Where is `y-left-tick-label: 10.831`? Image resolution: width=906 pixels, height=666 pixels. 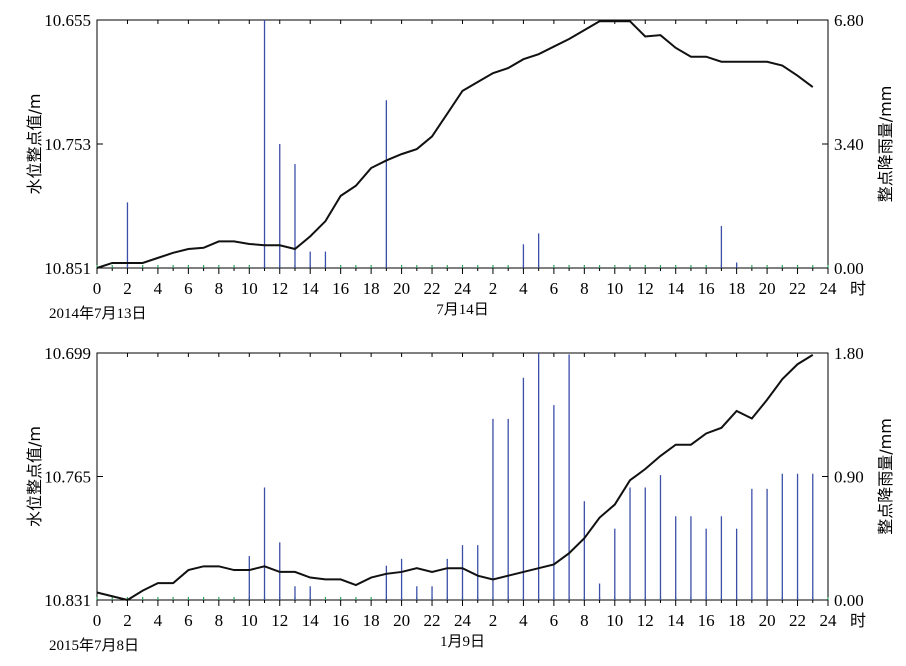
y-left-tick-label: 10.831 is located at coordinates (67, 600).